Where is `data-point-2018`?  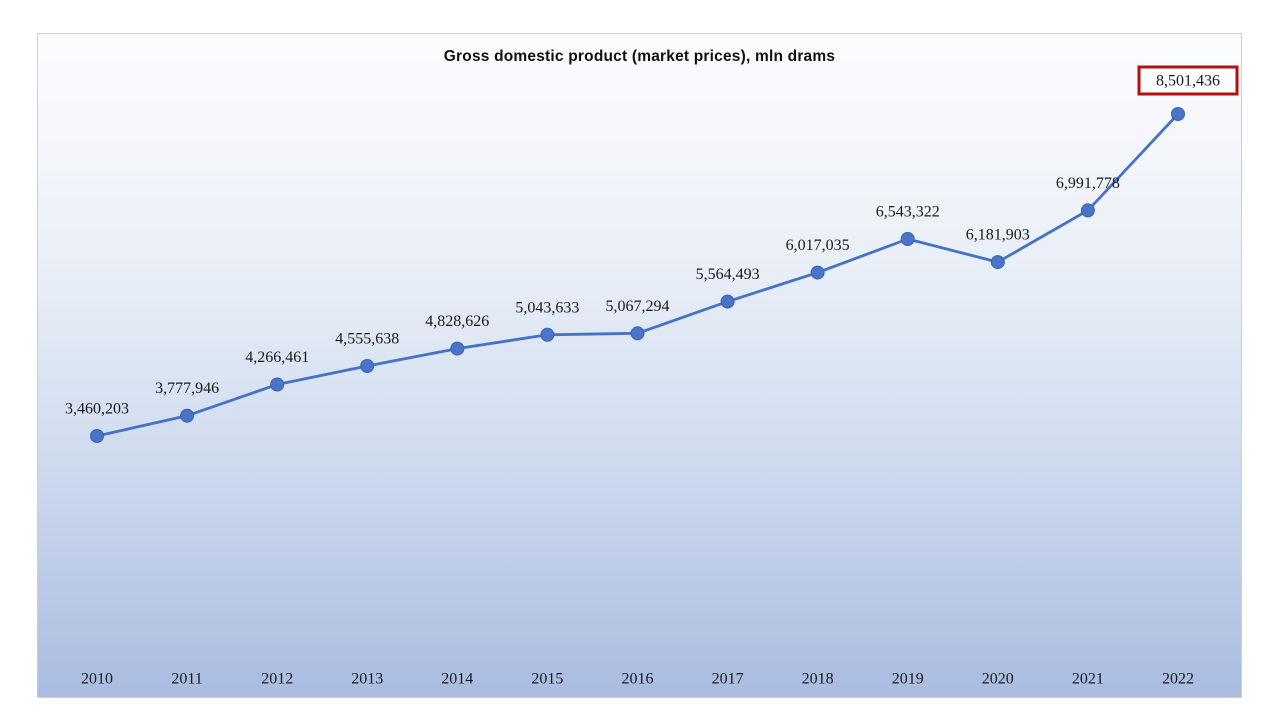 data-point-2018 is located at coordinates (817, 272).